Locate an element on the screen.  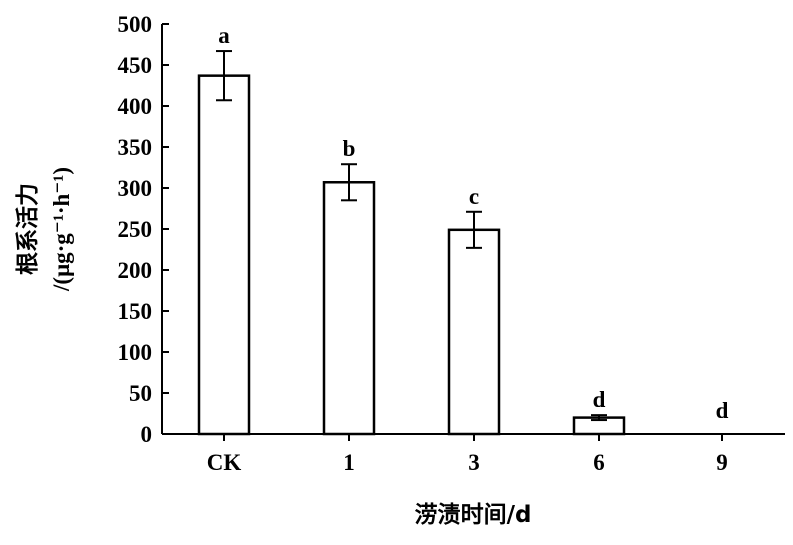
x-tick-label-CK: CK is located at coordinates (224, 462).